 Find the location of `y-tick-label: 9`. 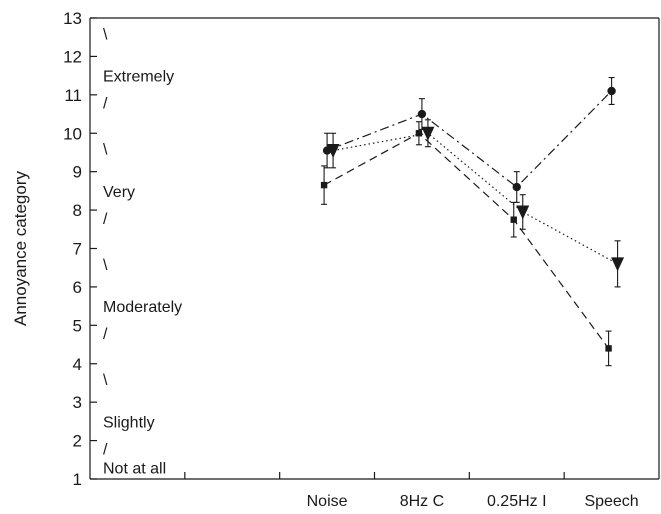

y-tick-label: 9 is located at coordinates (77, 172).